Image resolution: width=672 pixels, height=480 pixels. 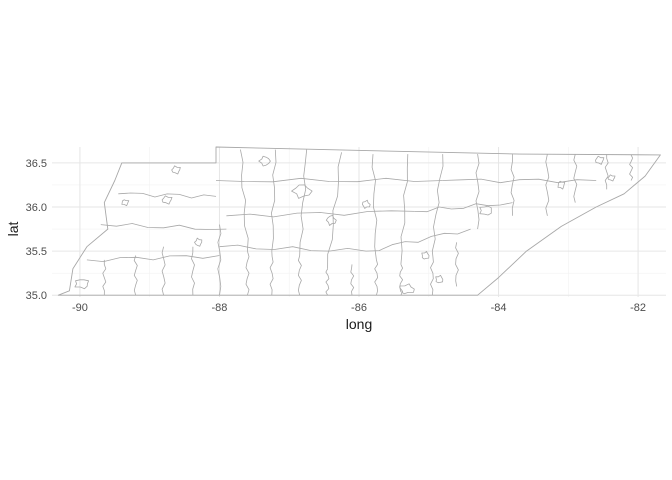 I want to click on x-axis-title: long, so click(x=359, y=324).